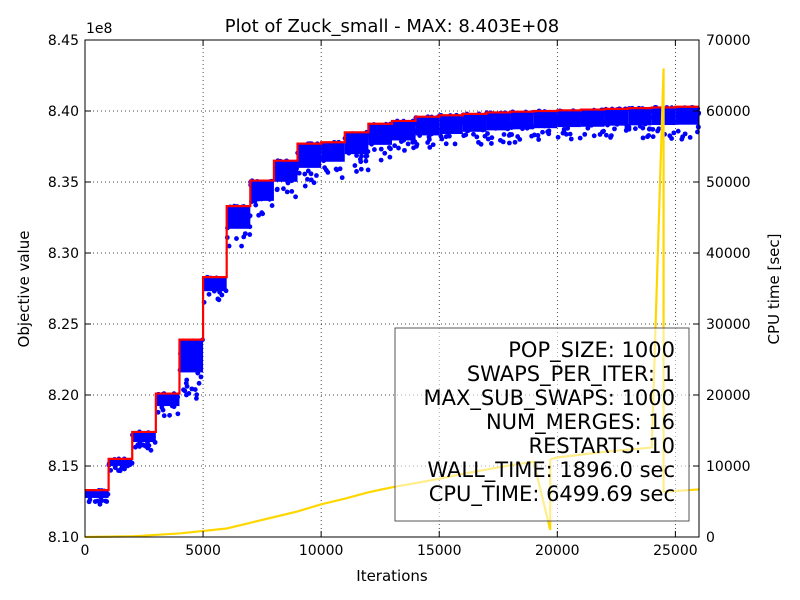 Image resolution: width=800 pixels, height=600 pixels. What do you see at coordinates (63, 183) in the screenshot?
I see `y-tick-label: 8.35` at bounding box center [63, 183].